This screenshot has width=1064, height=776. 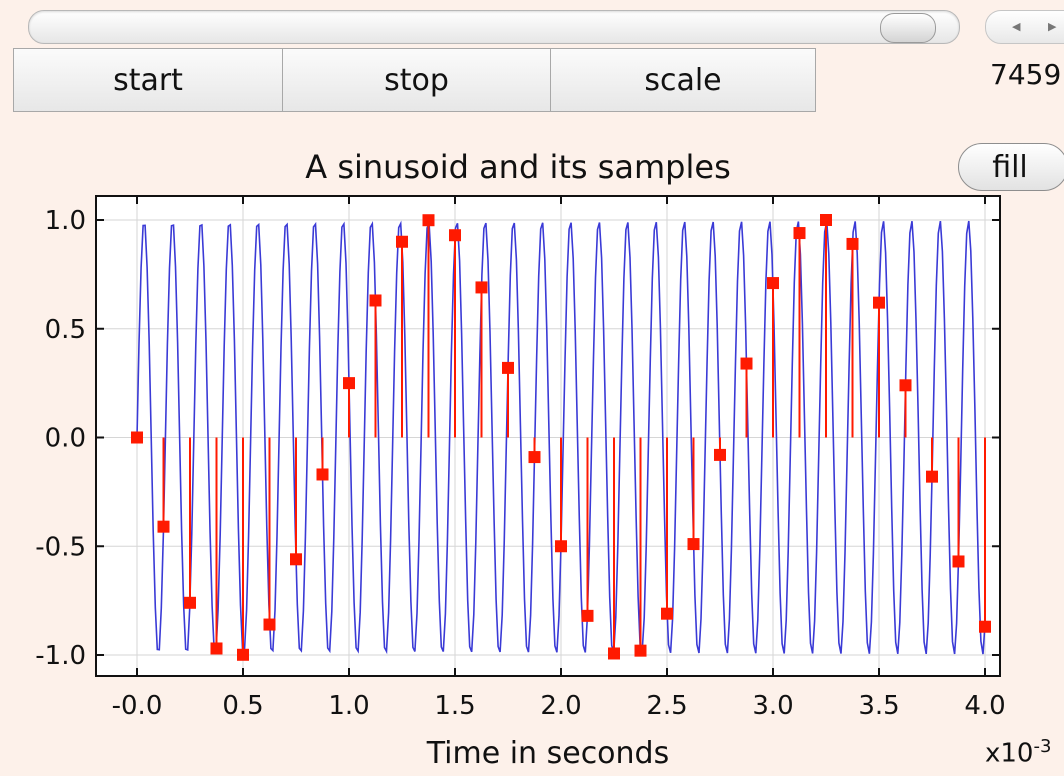 I want to click on fill-button: fill, so click(x=1011, y=167).